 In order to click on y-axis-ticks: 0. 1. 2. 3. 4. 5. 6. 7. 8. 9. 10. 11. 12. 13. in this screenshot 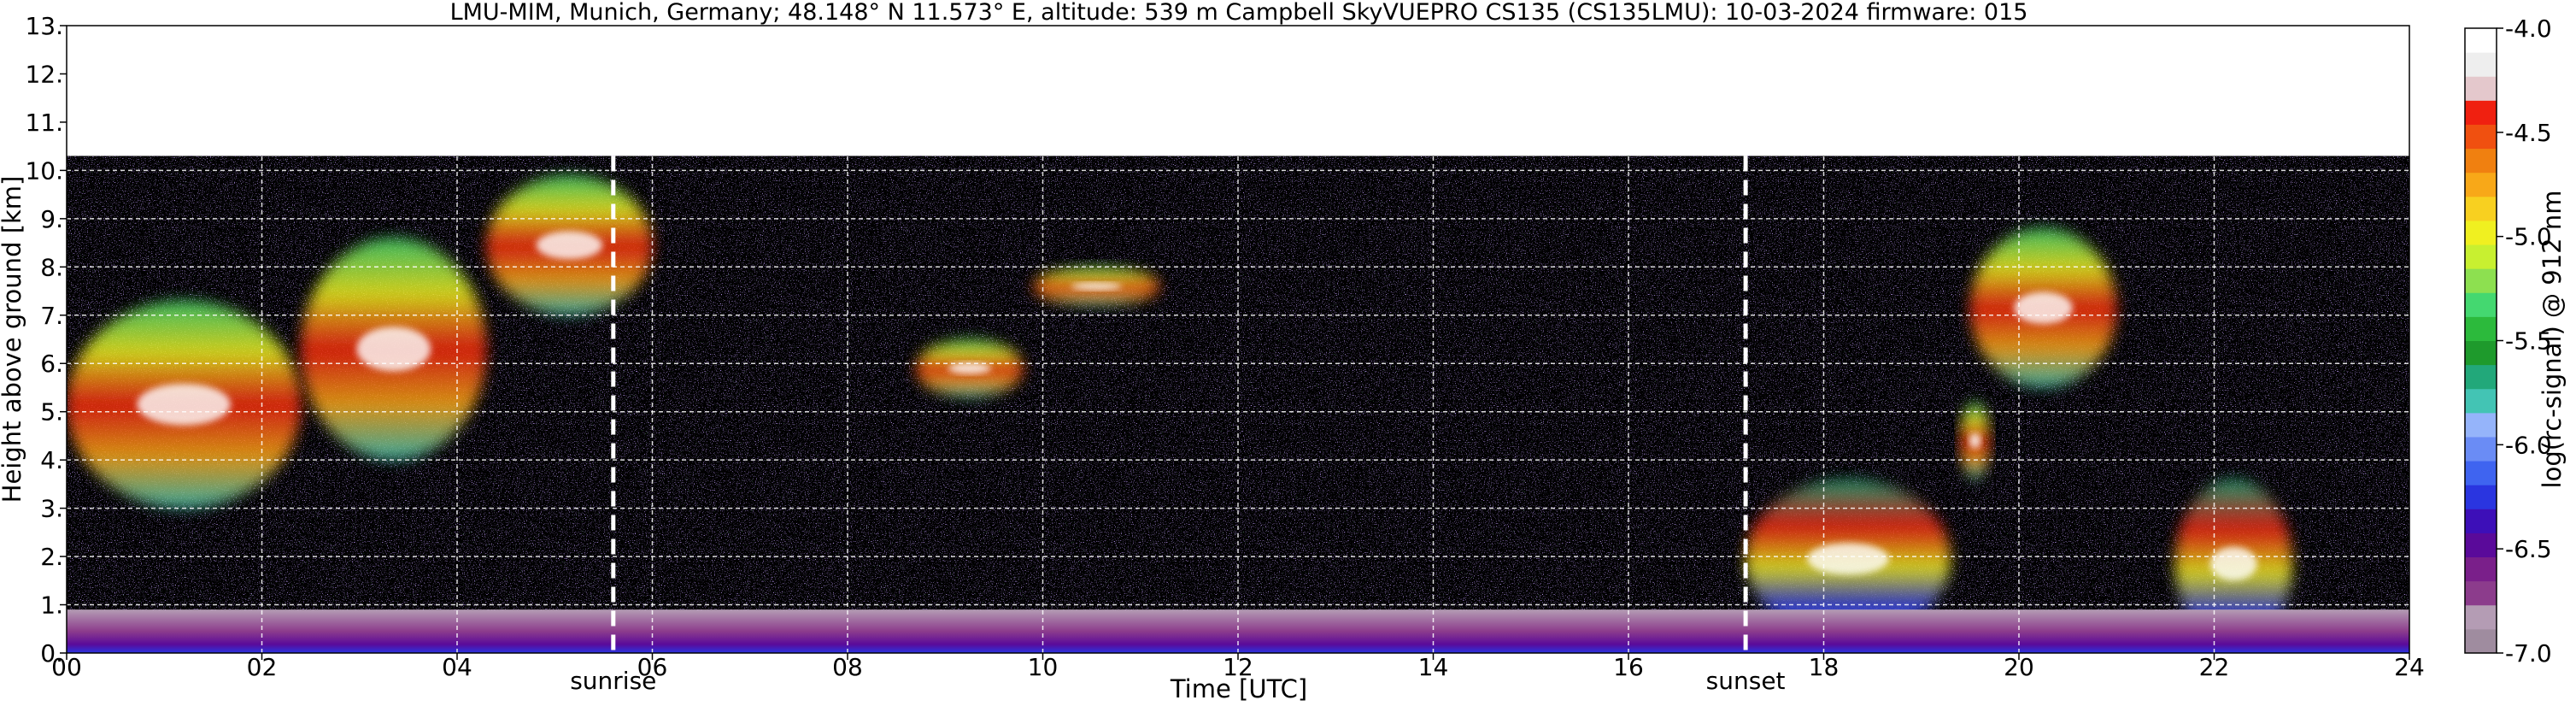, I will do `click(46, 340)`.